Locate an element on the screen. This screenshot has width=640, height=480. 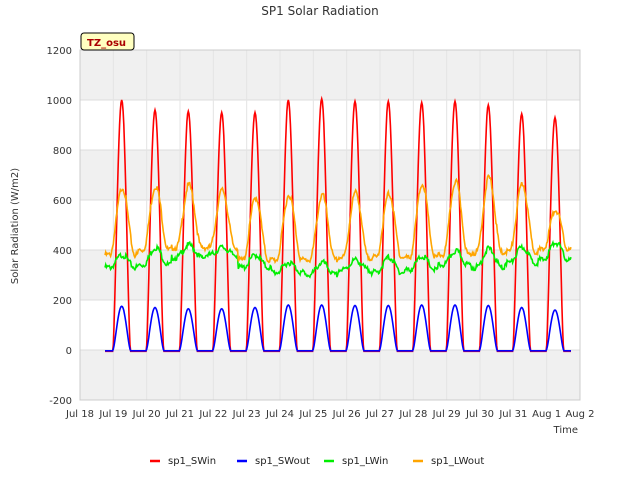
y-tick-label: 1000 is located at coordinates (59, 101).